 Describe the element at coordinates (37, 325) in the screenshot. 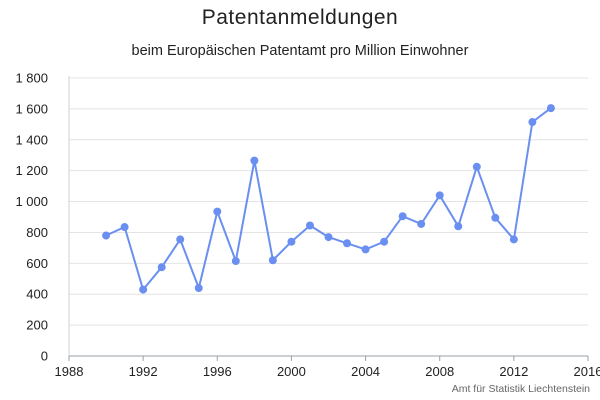

I see `y-tick-label: 200` at that location.